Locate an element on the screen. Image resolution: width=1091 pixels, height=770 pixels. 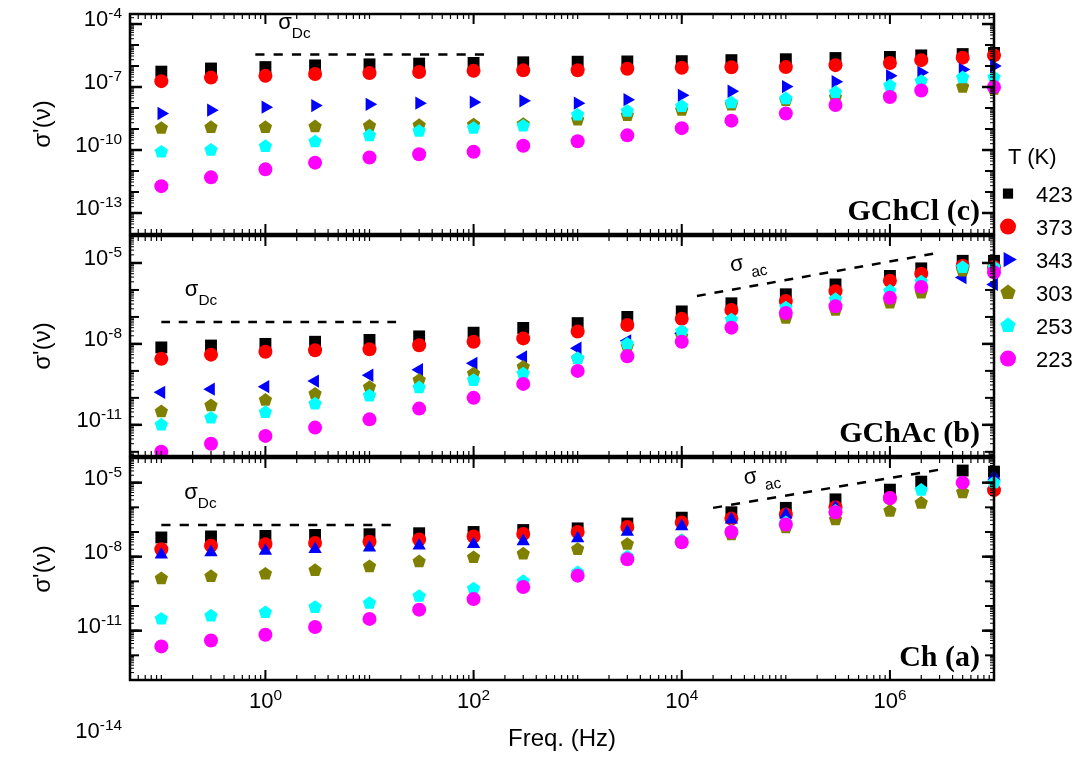
x-tick-label: 10$^{4}$ is located at coordinates (682, 699).